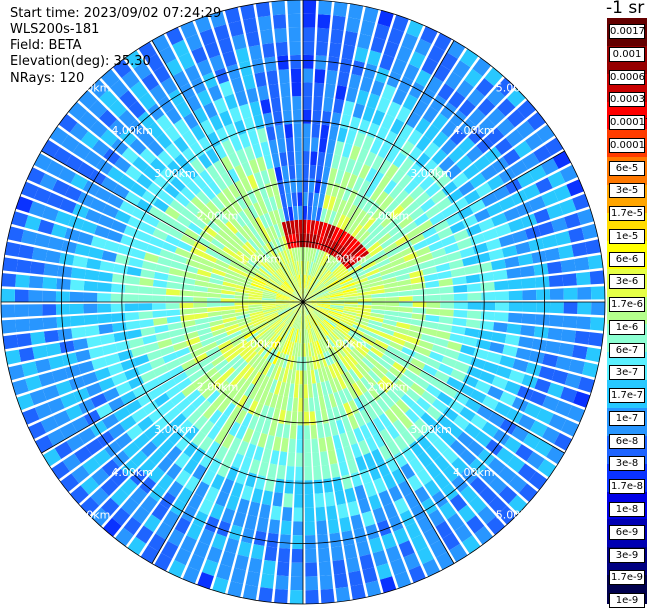  What do you see at coordinates (261, 344) in the screenshot?
I see `ring-label: 1.00km` at bounding box center [261, 344].